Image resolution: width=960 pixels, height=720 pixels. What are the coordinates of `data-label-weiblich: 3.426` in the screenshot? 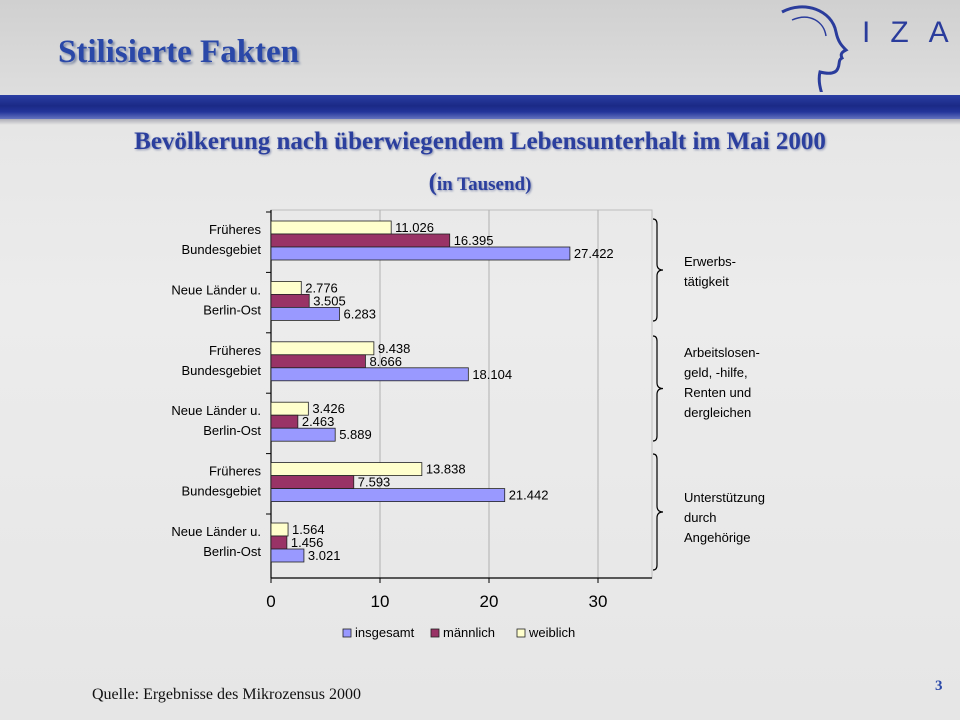 It's located at (328, 408).